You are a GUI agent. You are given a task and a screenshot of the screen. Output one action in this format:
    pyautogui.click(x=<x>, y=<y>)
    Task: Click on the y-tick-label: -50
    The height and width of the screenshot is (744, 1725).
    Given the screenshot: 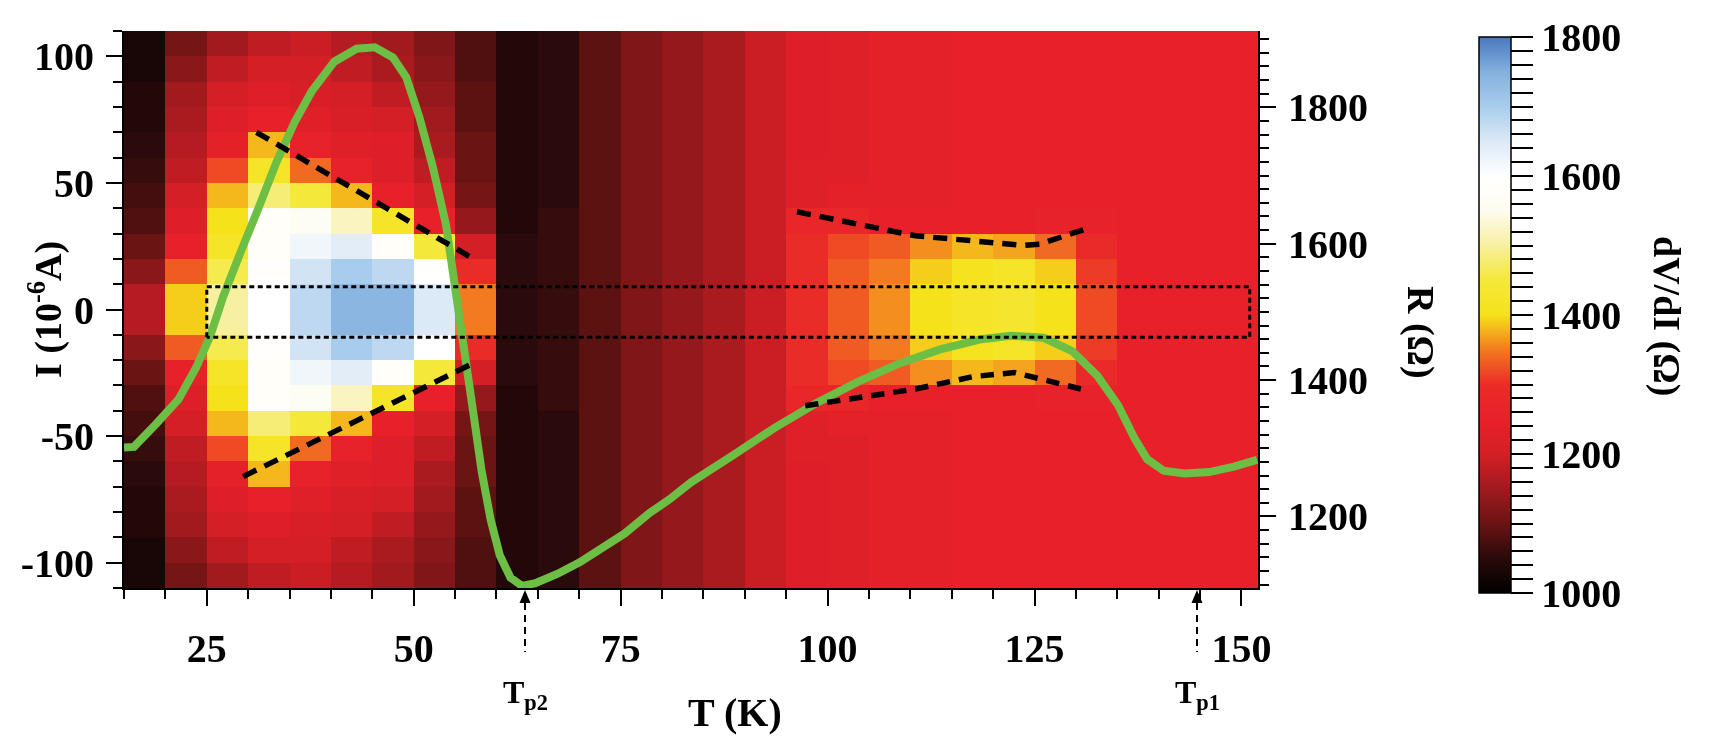 What is the action you would take?
    pyautogui.click(x=67, y=437)
    